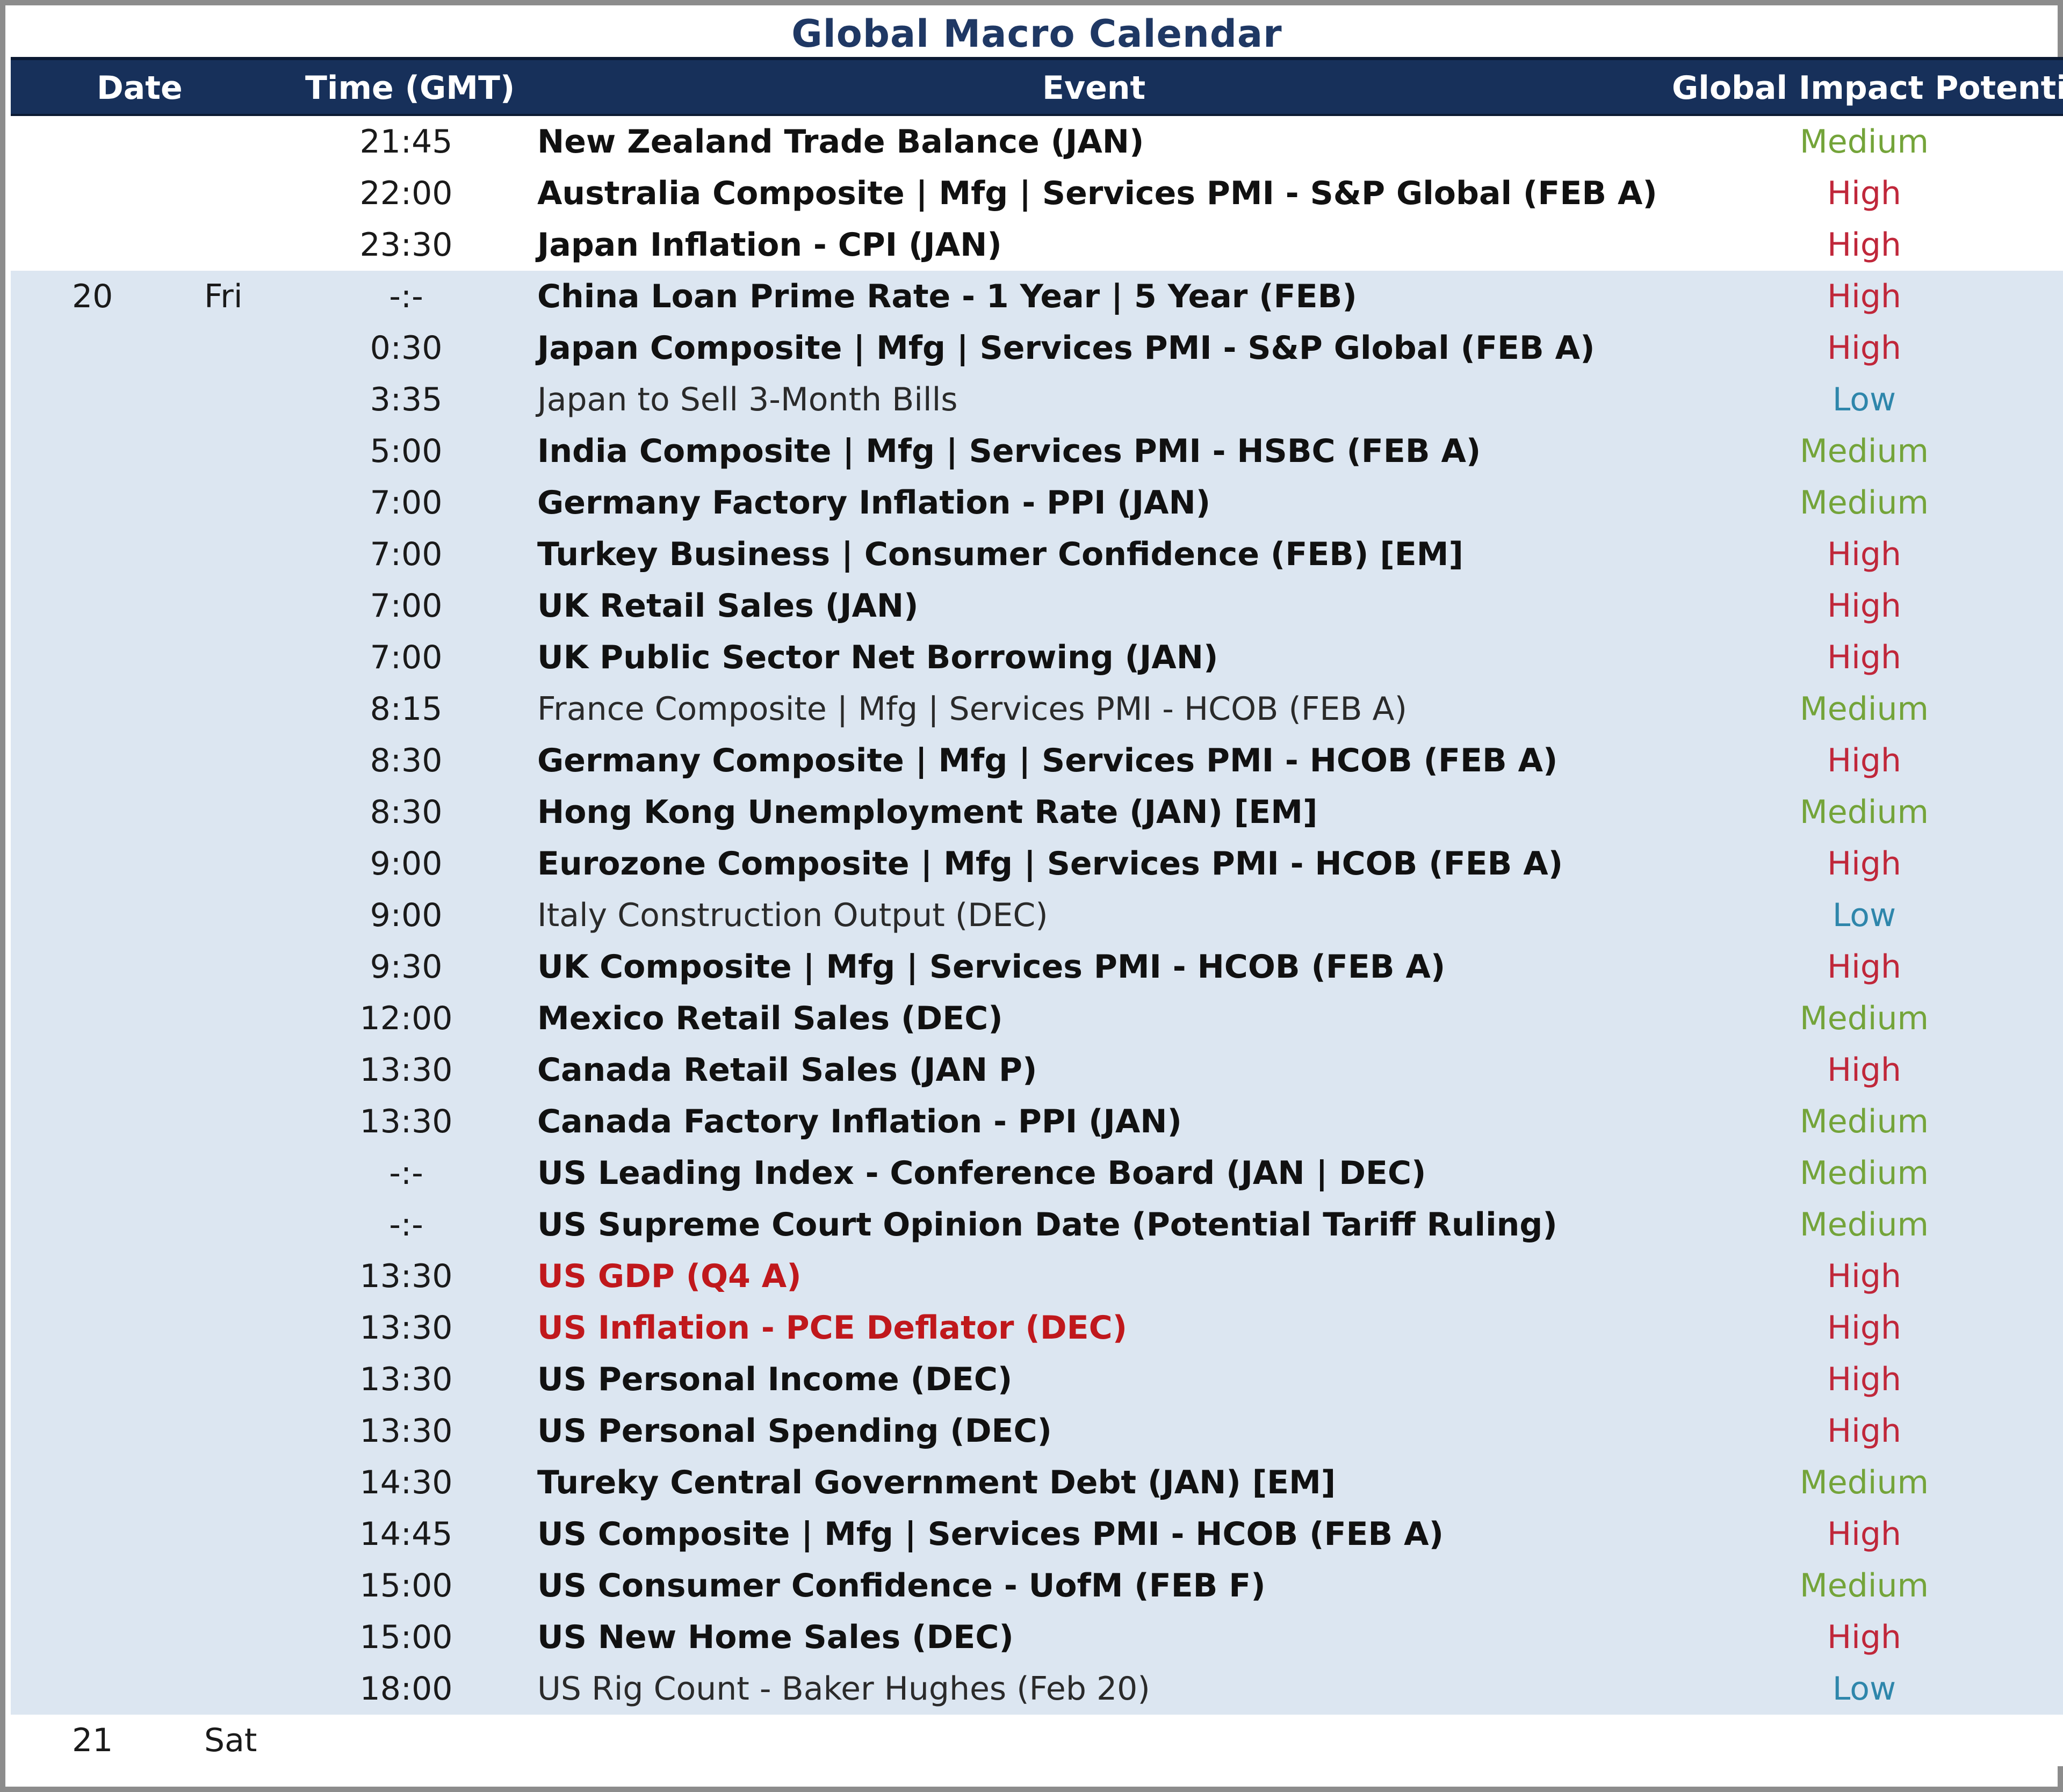 The width and height of the screenshot is (2063, 1792). I want to click on cell-event: US Personal Income (DEC), so click(775, 1379).